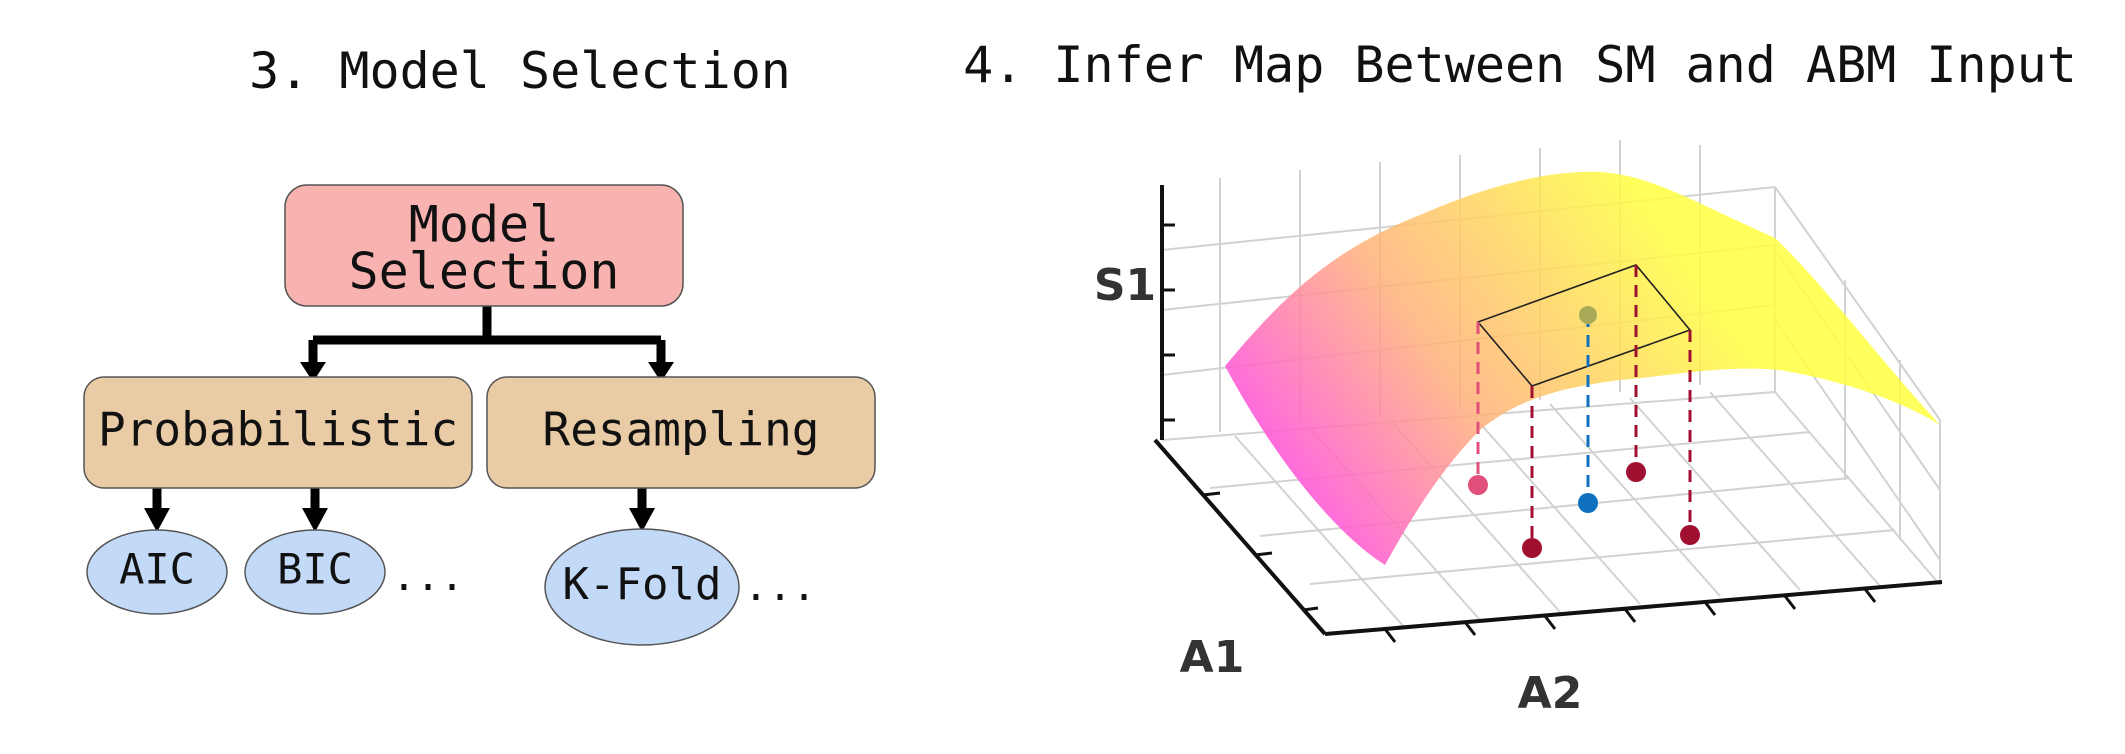  I want to click on bic-ellipse, so click(315, 572).